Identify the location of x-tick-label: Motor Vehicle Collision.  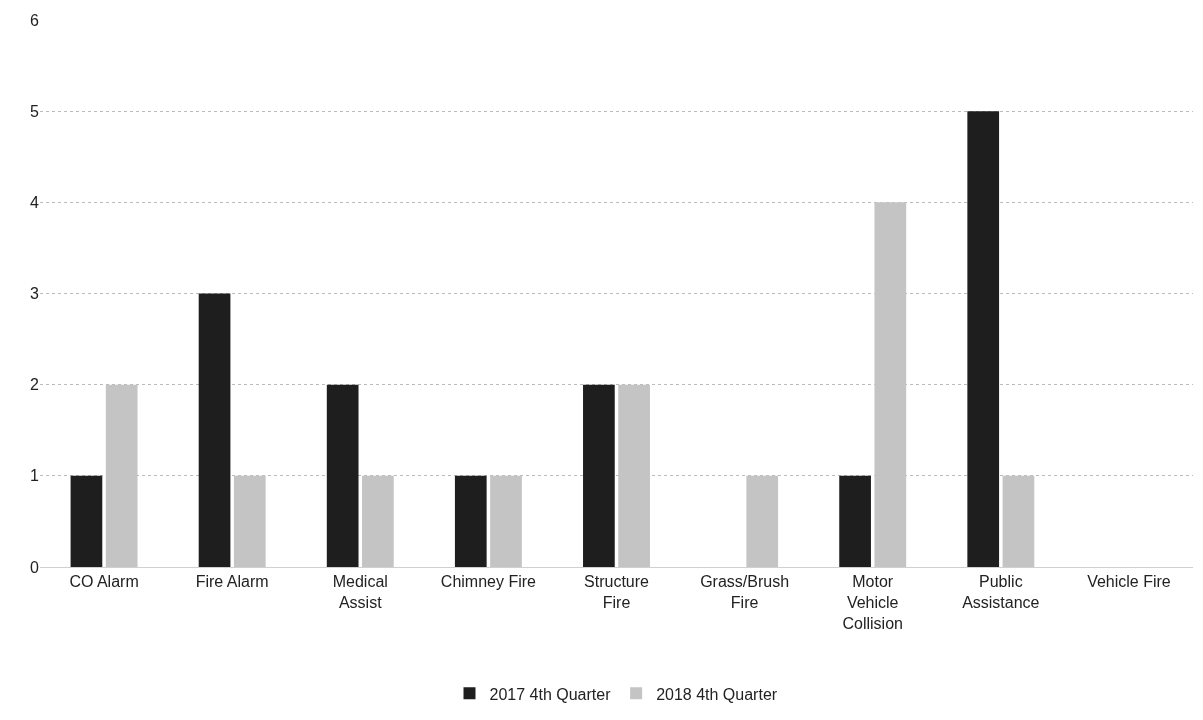
(872, 602).